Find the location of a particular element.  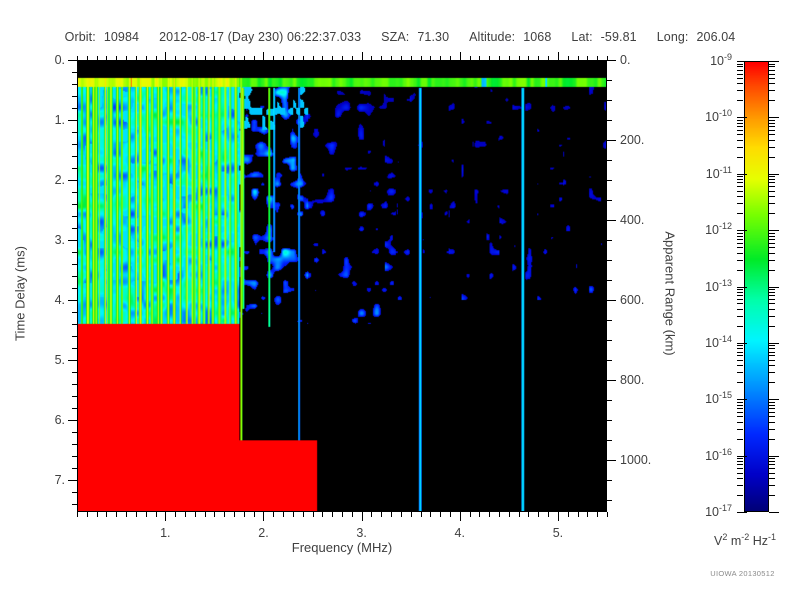

apparent-range-axis: 0. 200. 400. 600. 800. 1000. is located at coordinates (652, 282).